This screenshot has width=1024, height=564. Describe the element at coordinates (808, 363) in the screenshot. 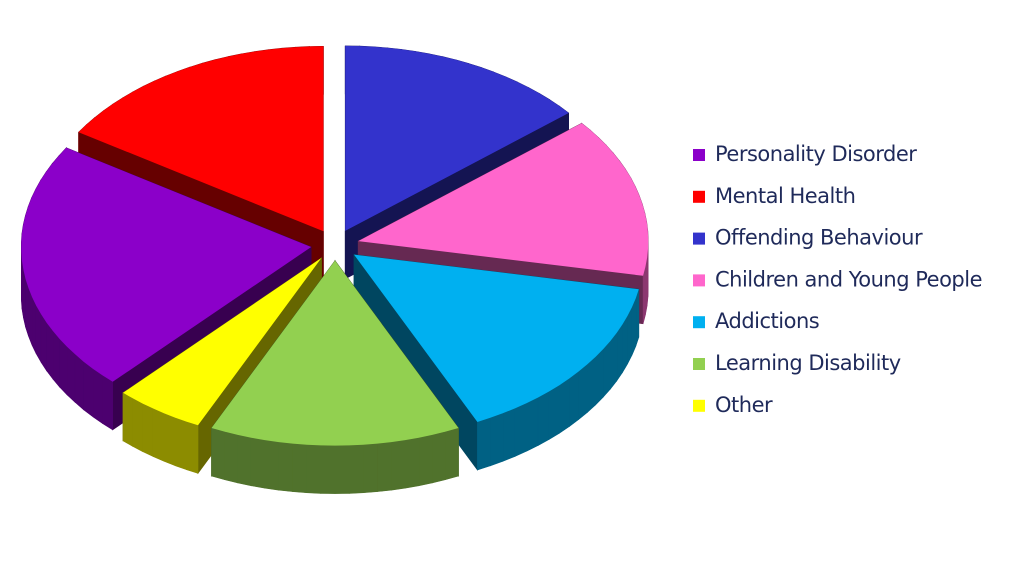

I see `legend-label: Learning Disability` at that location.